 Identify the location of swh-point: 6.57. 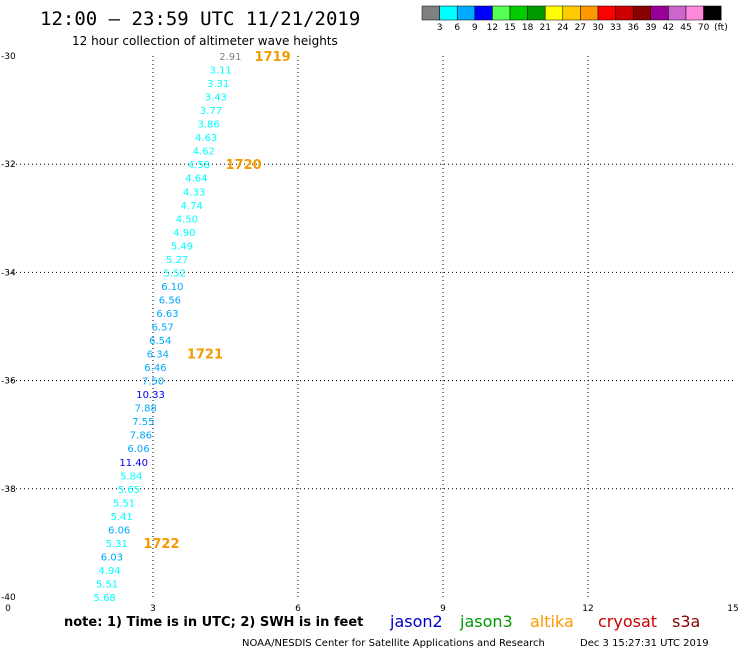
(163, 328).